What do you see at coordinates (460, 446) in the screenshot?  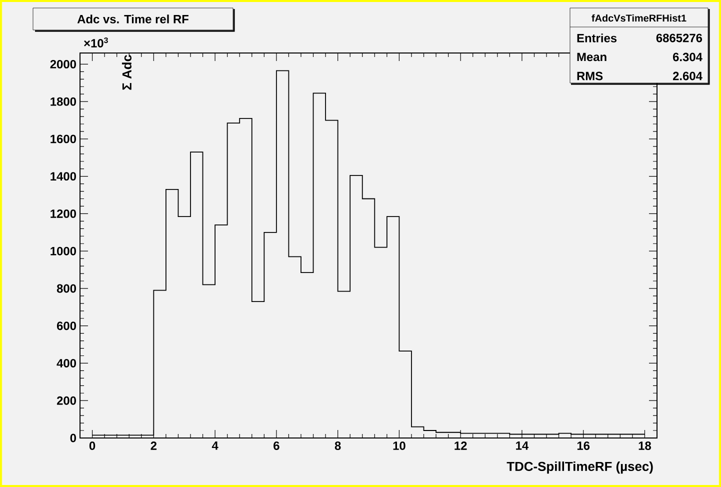 I see `x-tick-label: 12` at bounding box center [460, 446].